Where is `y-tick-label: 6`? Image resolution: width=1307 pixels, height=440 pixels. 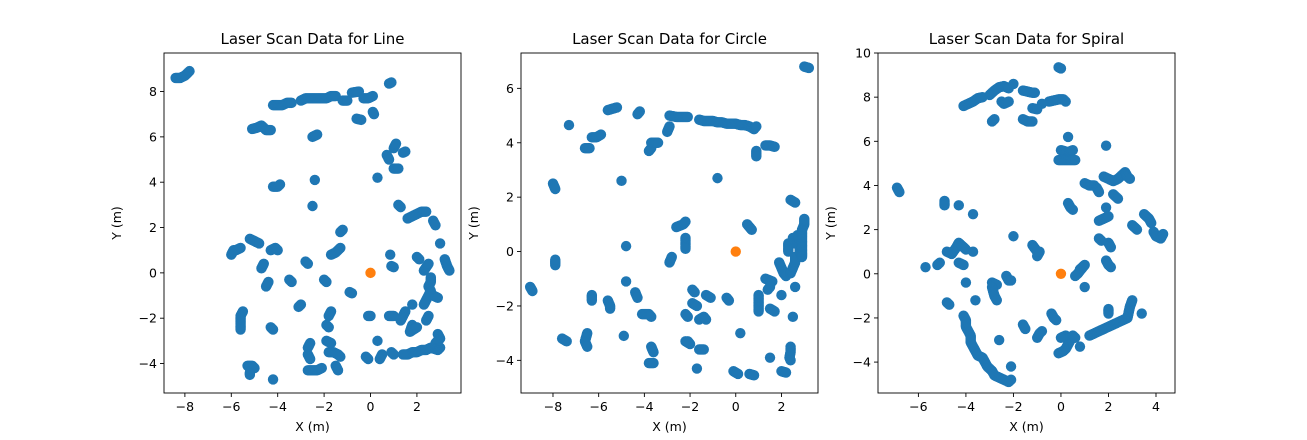 y-tick-label: 6 is located at coordinates (153, 136).